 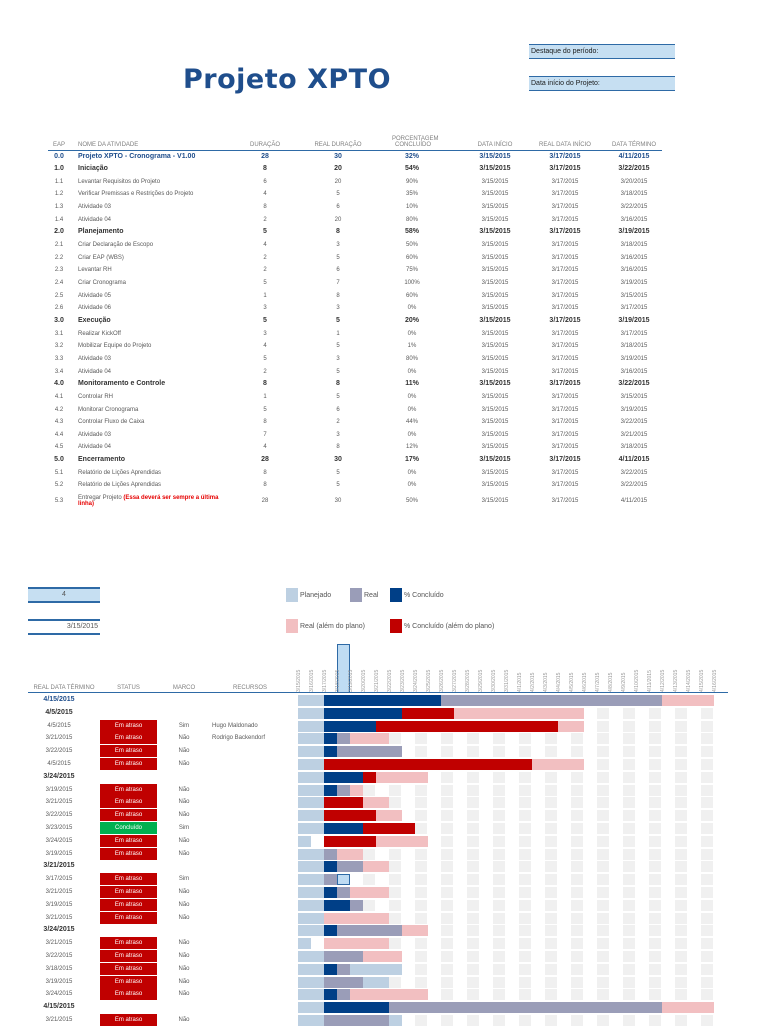 I want to click on activity-name: Entregar Projeto, so click(x=100, y=498).